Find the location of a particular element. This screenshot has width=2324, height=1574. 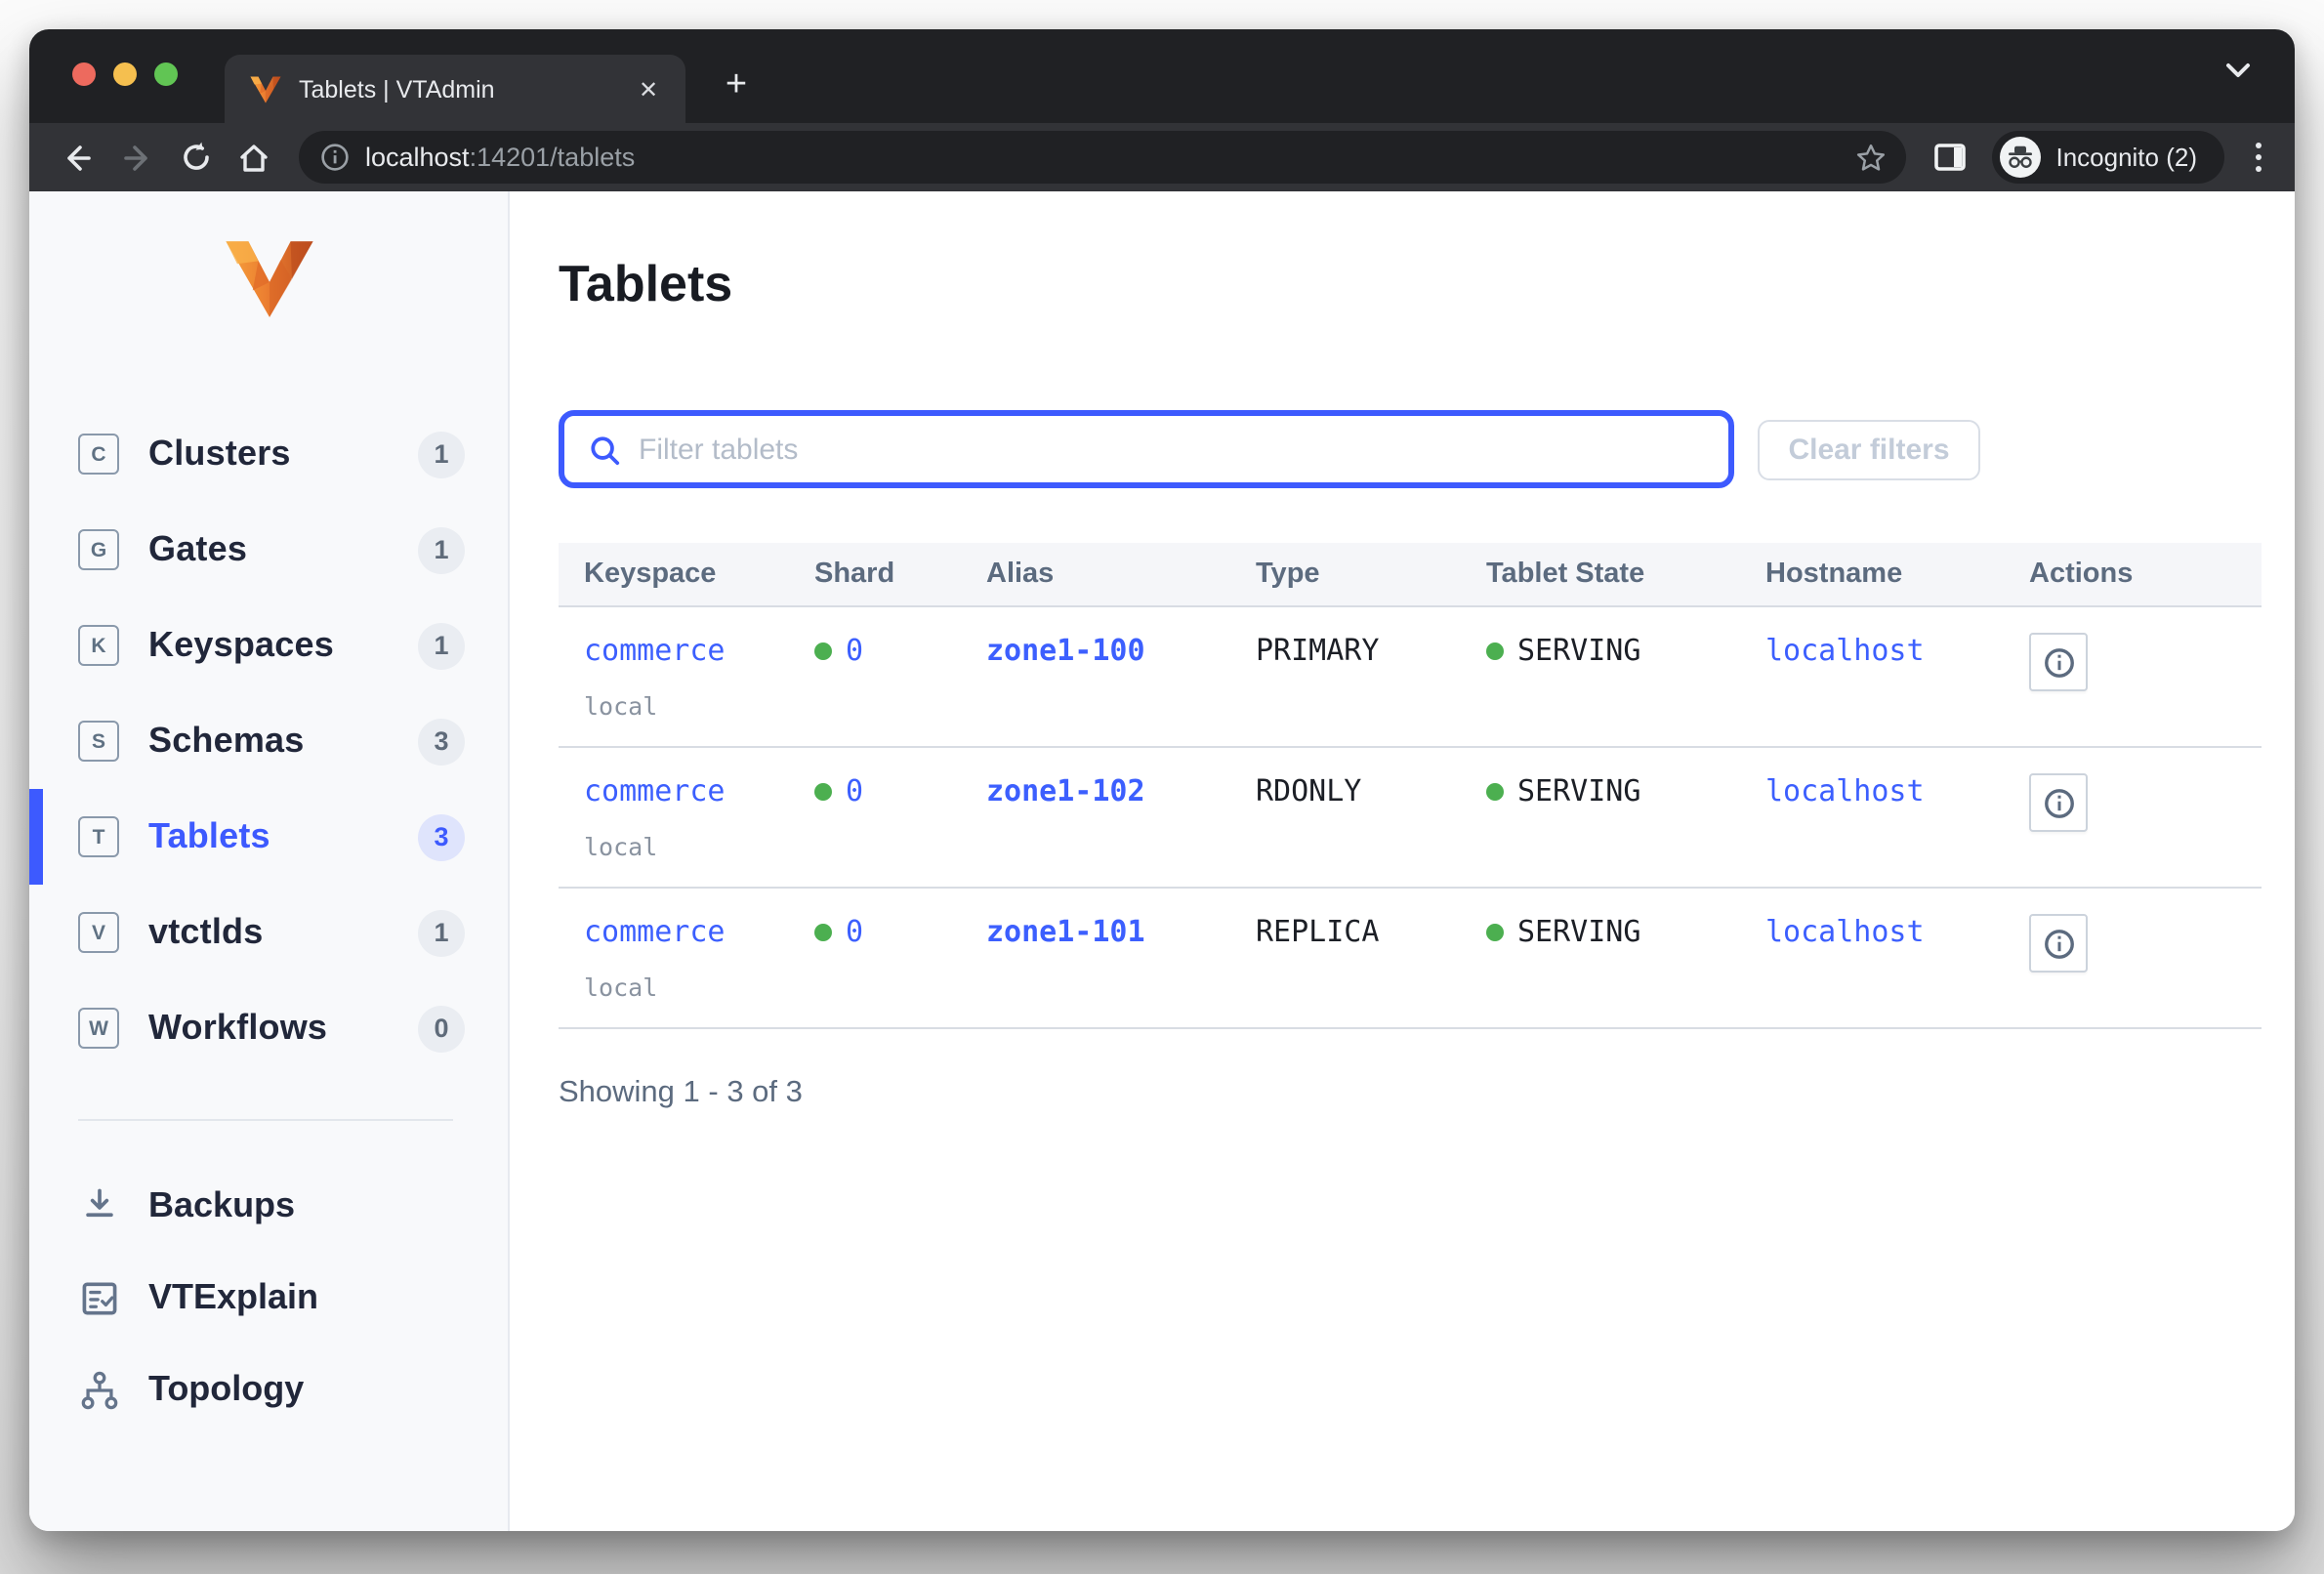

column-header-alias: Alias is located at coordinates (1020, 575).